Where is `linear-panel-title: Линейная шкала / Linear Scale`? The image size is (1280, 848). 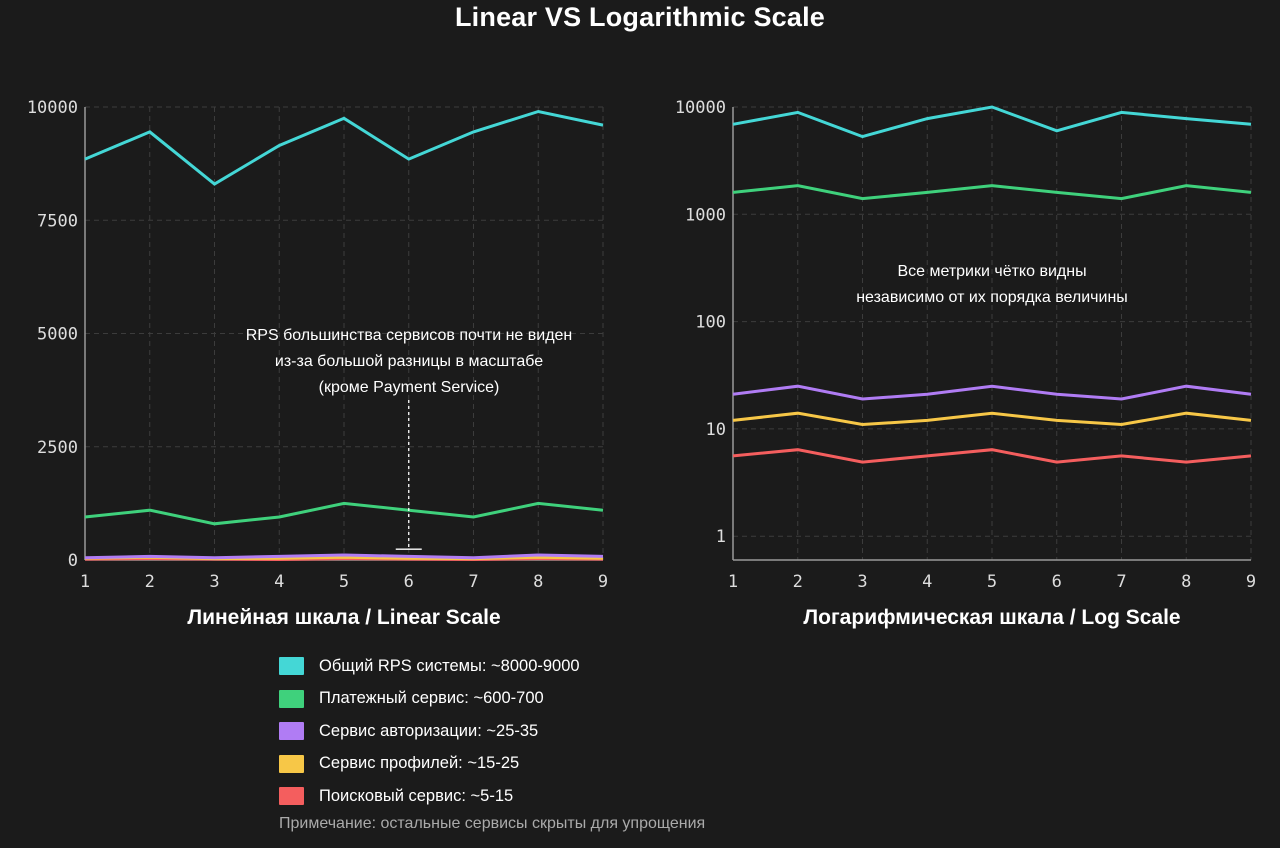 linear-panel-title: Линейная шкала / Linear Scale is located at coordinates (343, 617).